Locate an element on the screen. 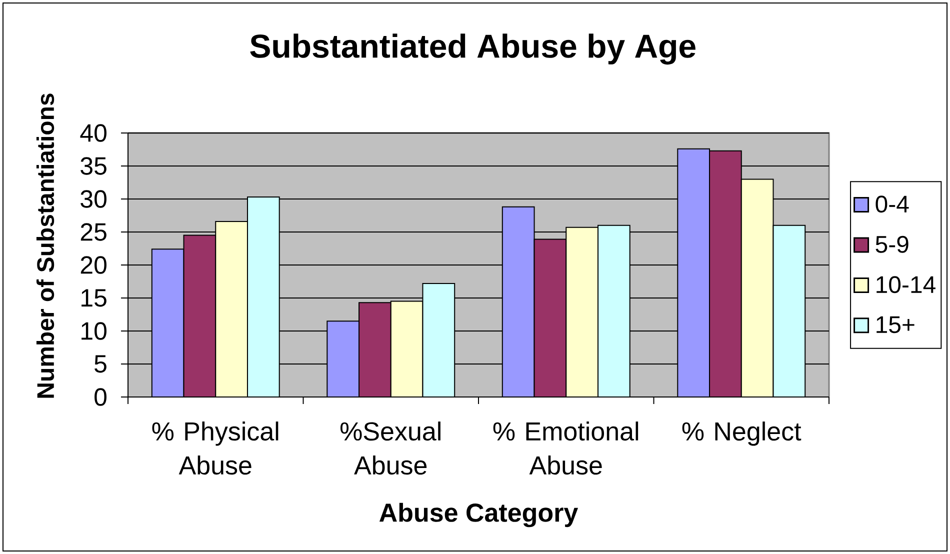  legend-label: 15+ is located at coordinates (895, 325).